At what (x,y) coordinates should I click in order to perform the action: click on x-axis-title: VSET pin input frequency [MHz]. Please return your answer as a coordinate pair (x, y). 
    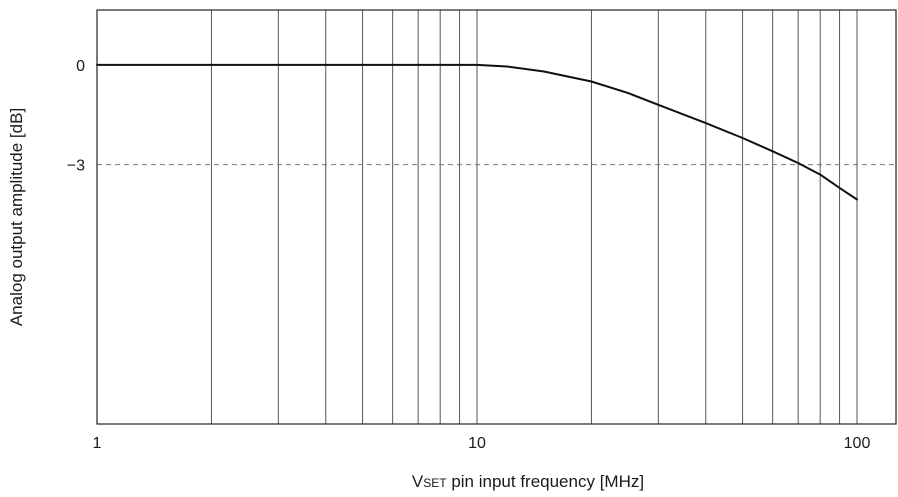
    Looking at the image, I should click on (528, 481).